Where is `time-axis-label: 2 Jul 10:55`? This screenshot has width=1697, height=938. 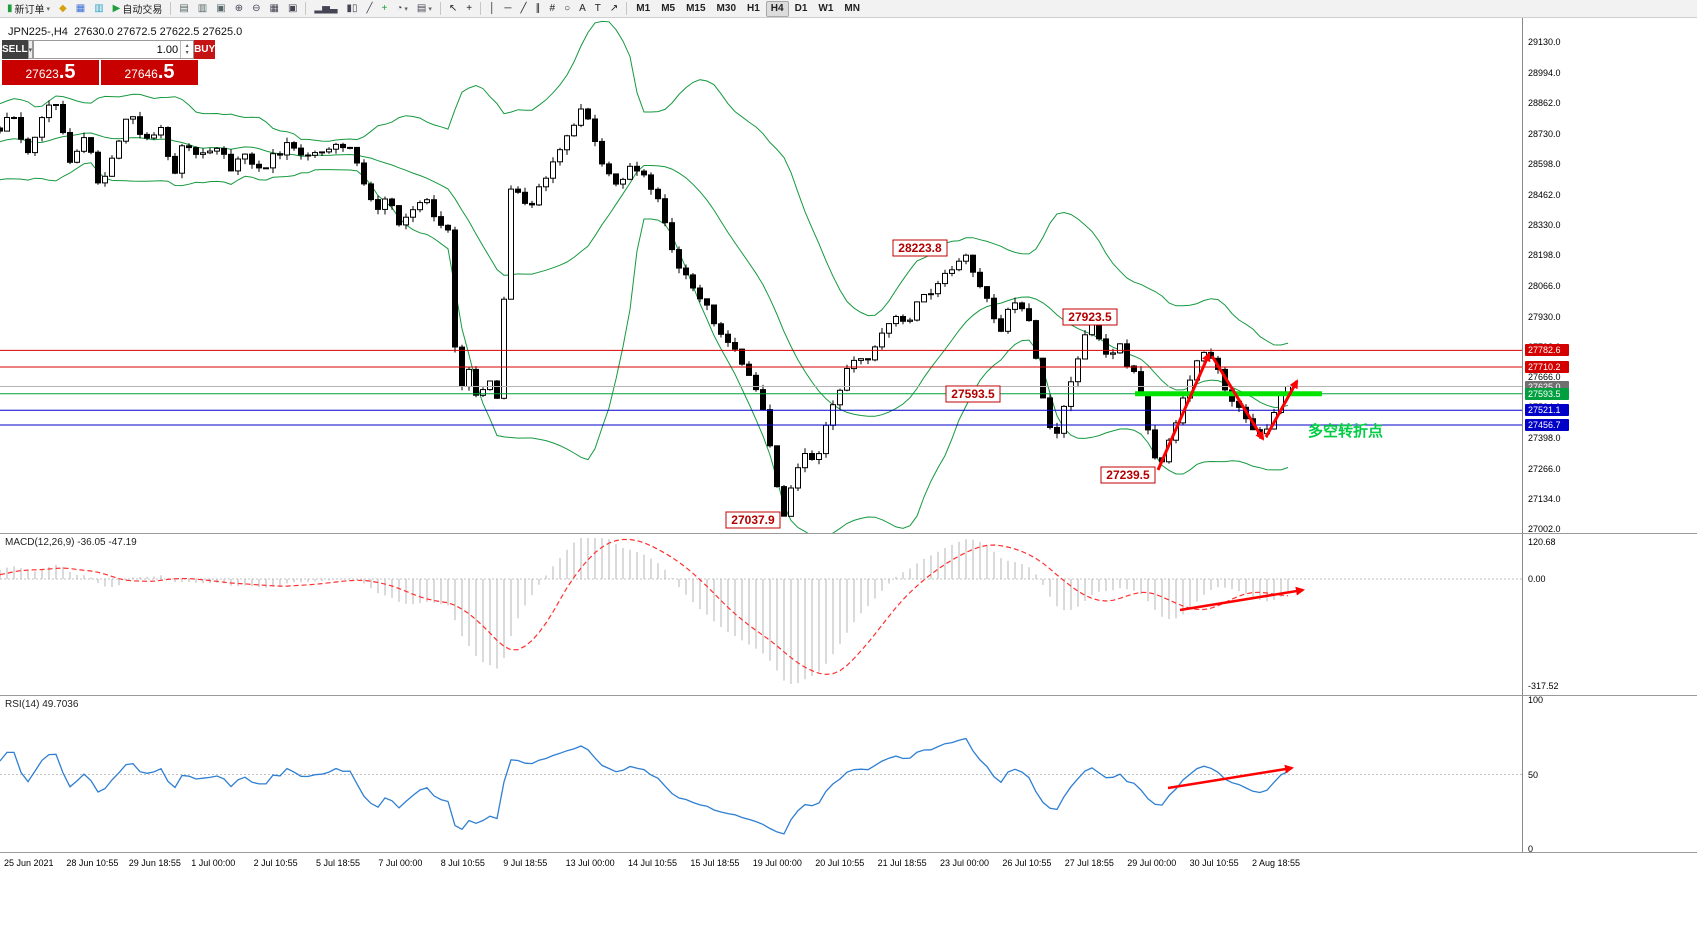 time-axis-label: 2 Jul 10:55 is located at coordinates (275, 863).